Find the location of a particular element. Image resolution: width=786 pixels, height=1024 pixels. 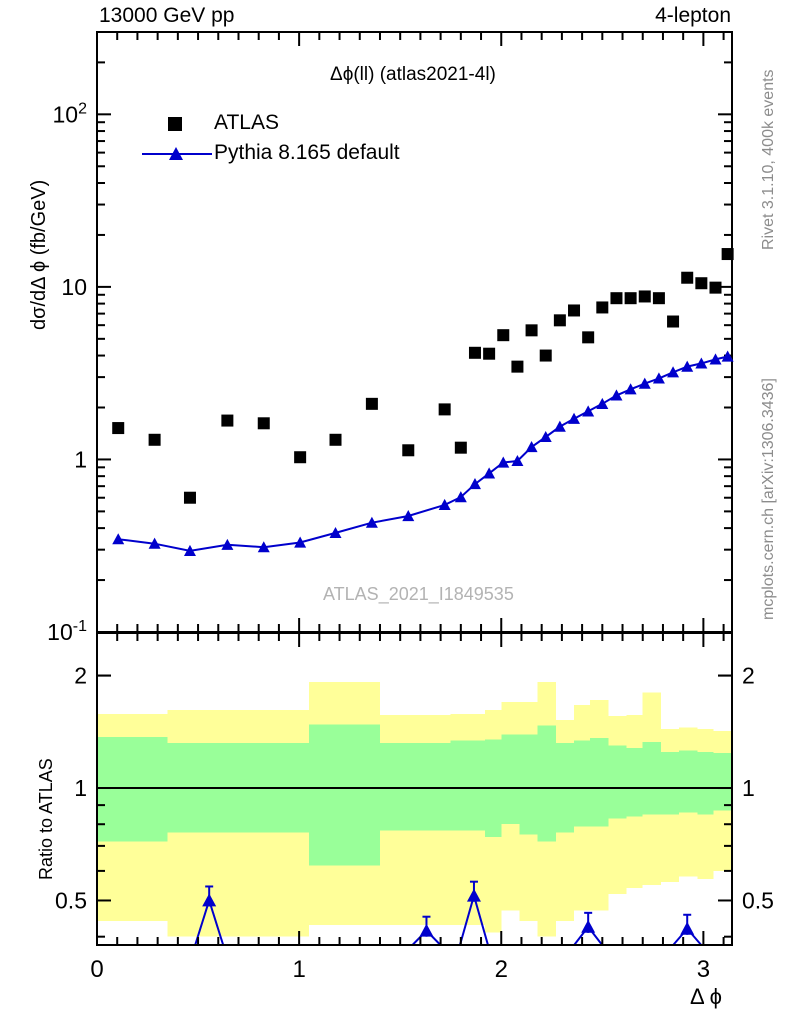

ratio-y-axis-label: Ratio to ATLAS is located at coordinates (46, 819).